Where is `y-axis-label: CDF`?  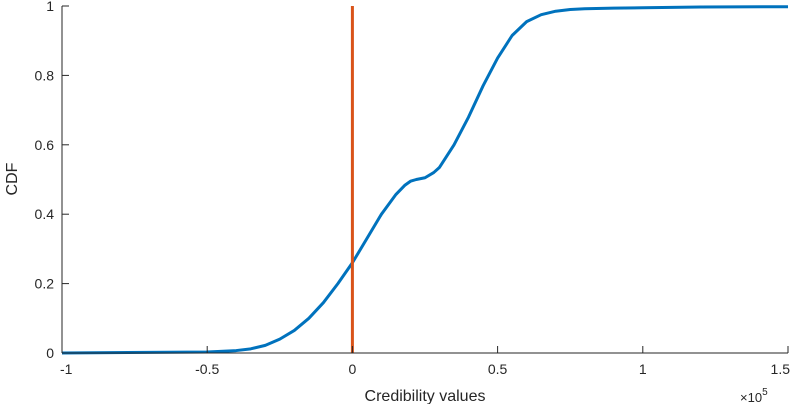
y-axis-label: CDF is located at coordinates (12, 178).